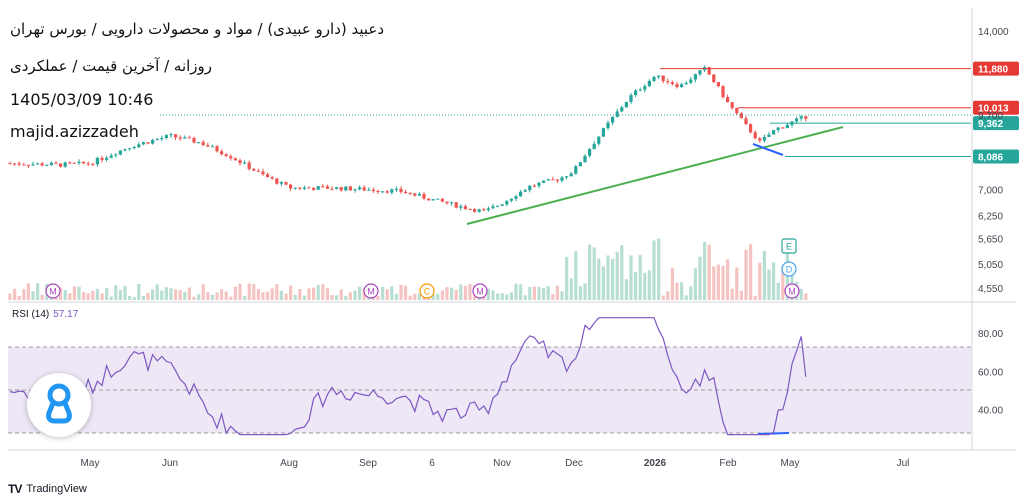 This screenshot has height=503, width=1024. I want to click on tradingview-footer: TV TradingView, so click(47, 489).